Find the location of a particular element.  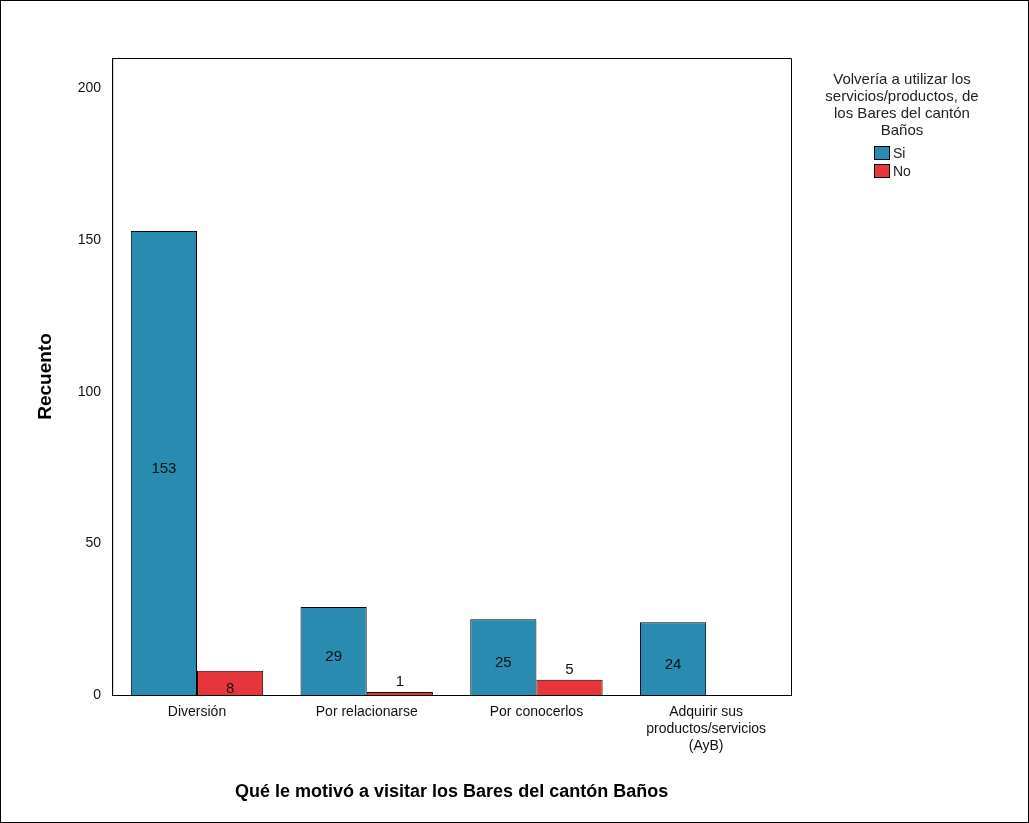

data-label: 25 is located at coordinates (503, 662).